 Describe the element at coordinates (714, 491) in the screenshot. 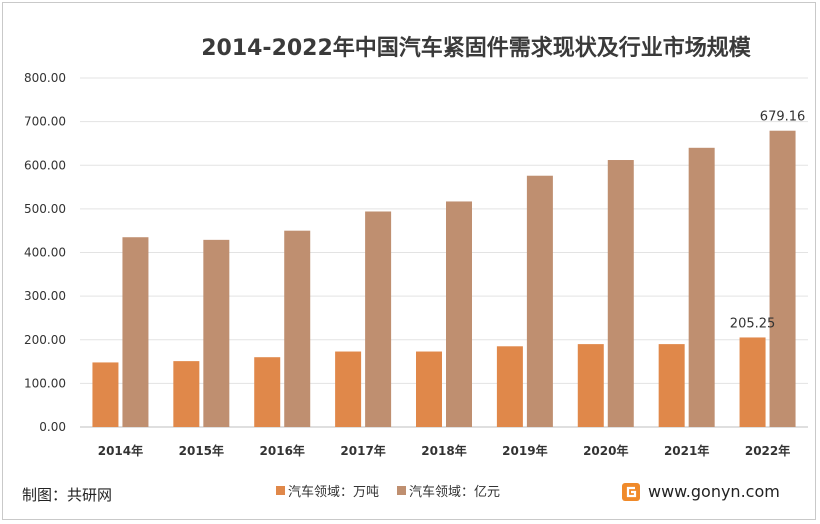

I see `brand-url: www.gonyn.com` at that location.